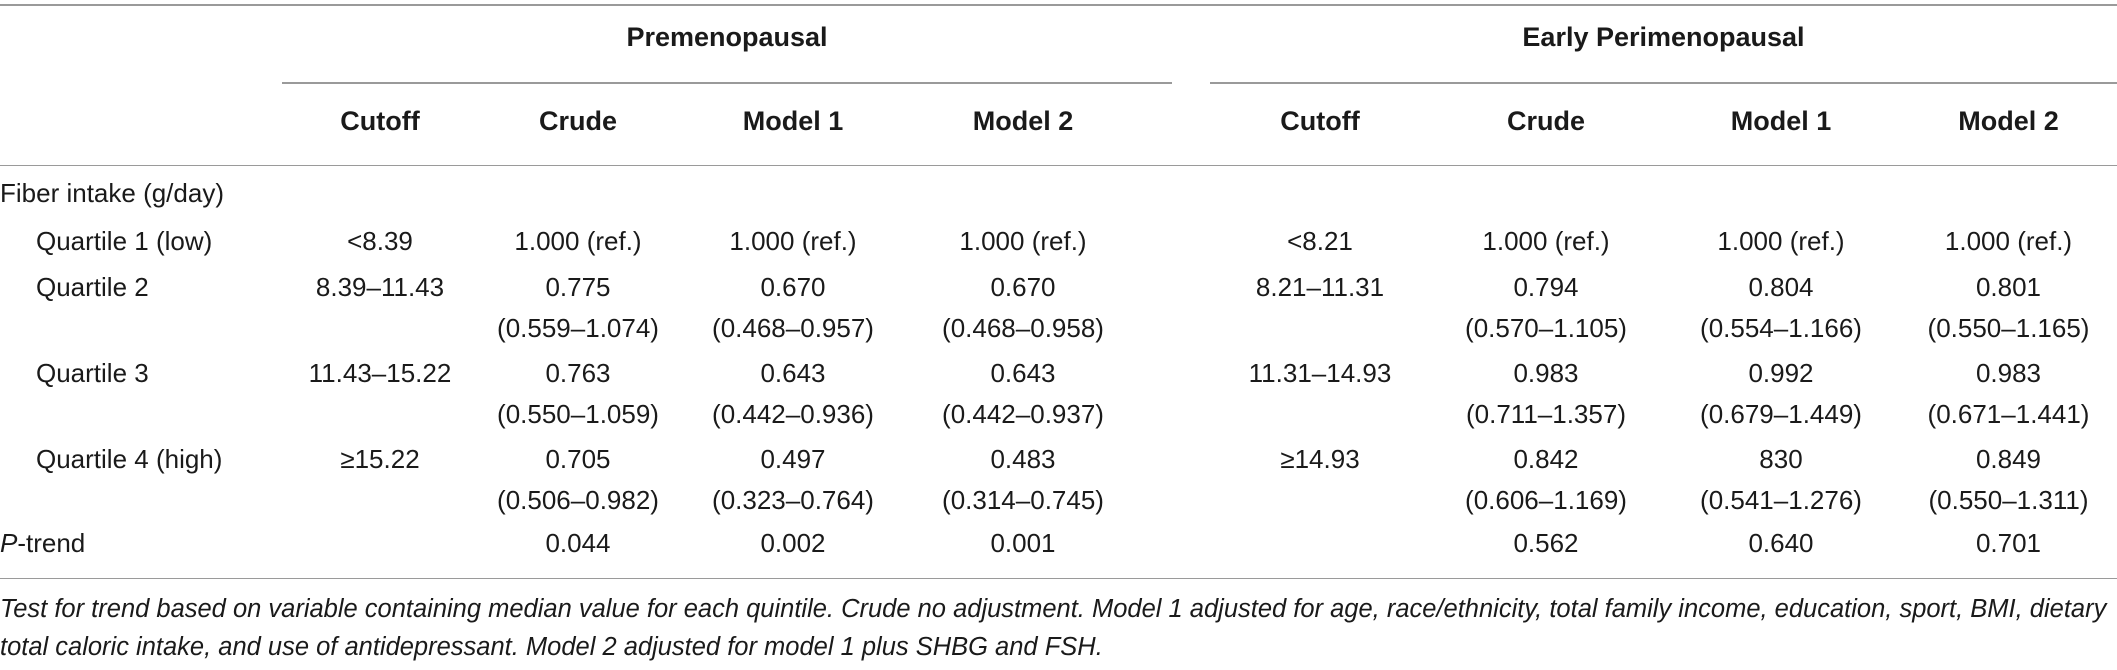  Describe the element at coordinates (92, 287) in the screenshot. I see `row-label: Quartile 2` at that location.